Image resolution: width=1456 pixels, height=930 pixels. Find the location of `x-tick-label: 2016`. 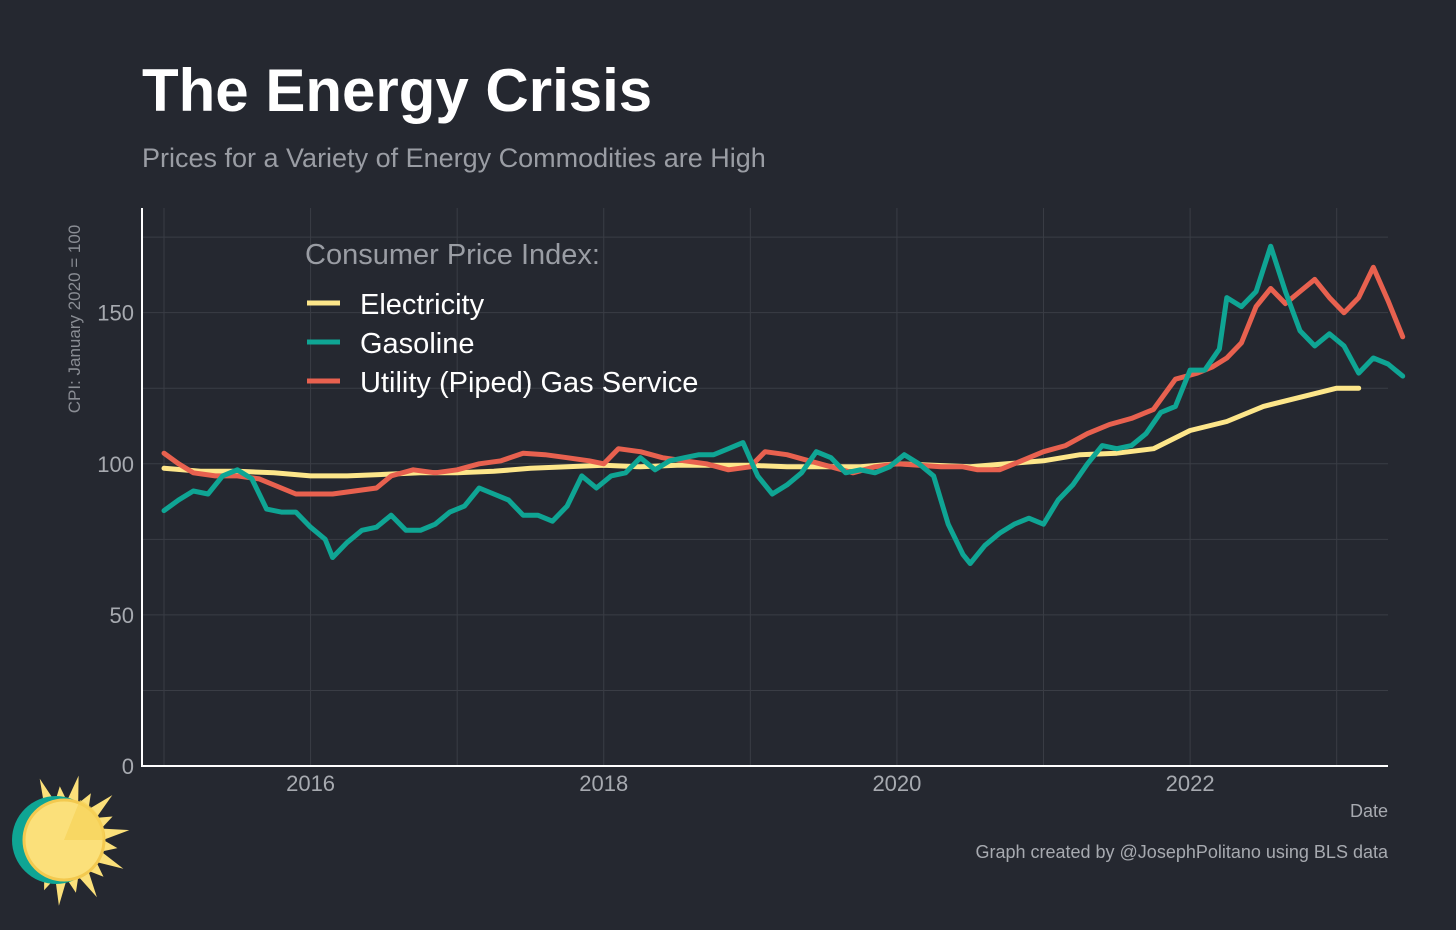

x-tick-label: 2016 is located at coordinates (310, 783).